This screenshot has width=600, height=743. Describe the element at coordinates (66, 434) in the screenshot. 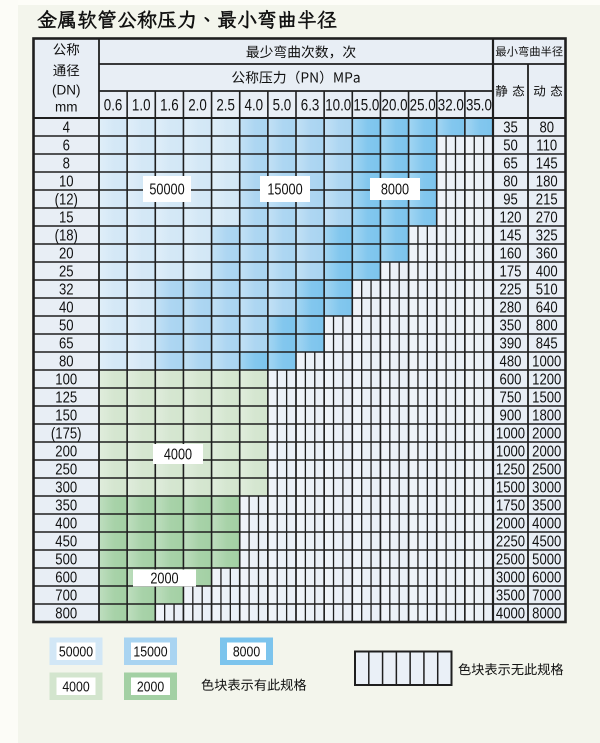

I see `svg-text: (175)` at that location.